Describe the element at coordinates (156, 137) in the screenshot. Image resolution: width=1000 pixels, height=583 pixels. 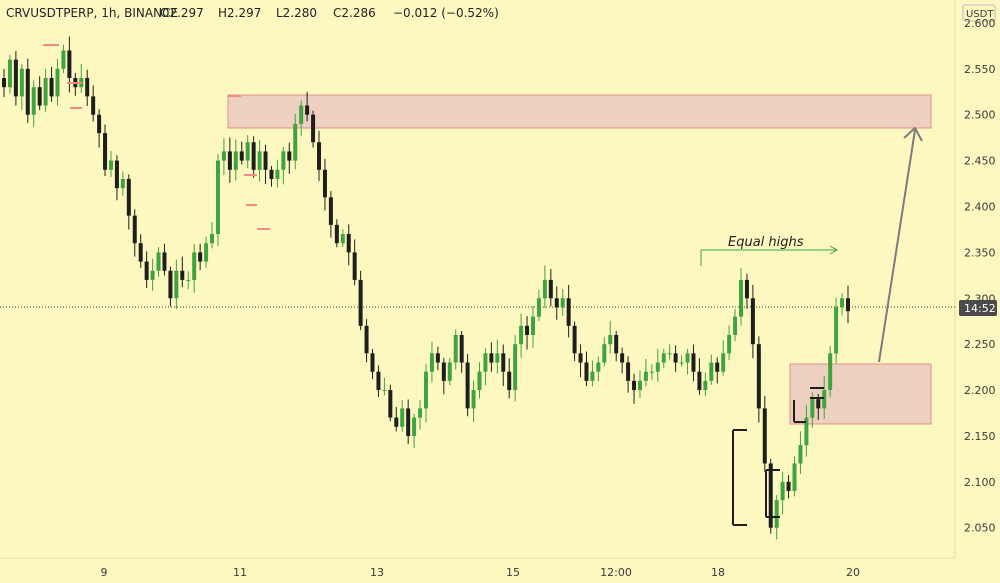
I see `level-markers` at that location.